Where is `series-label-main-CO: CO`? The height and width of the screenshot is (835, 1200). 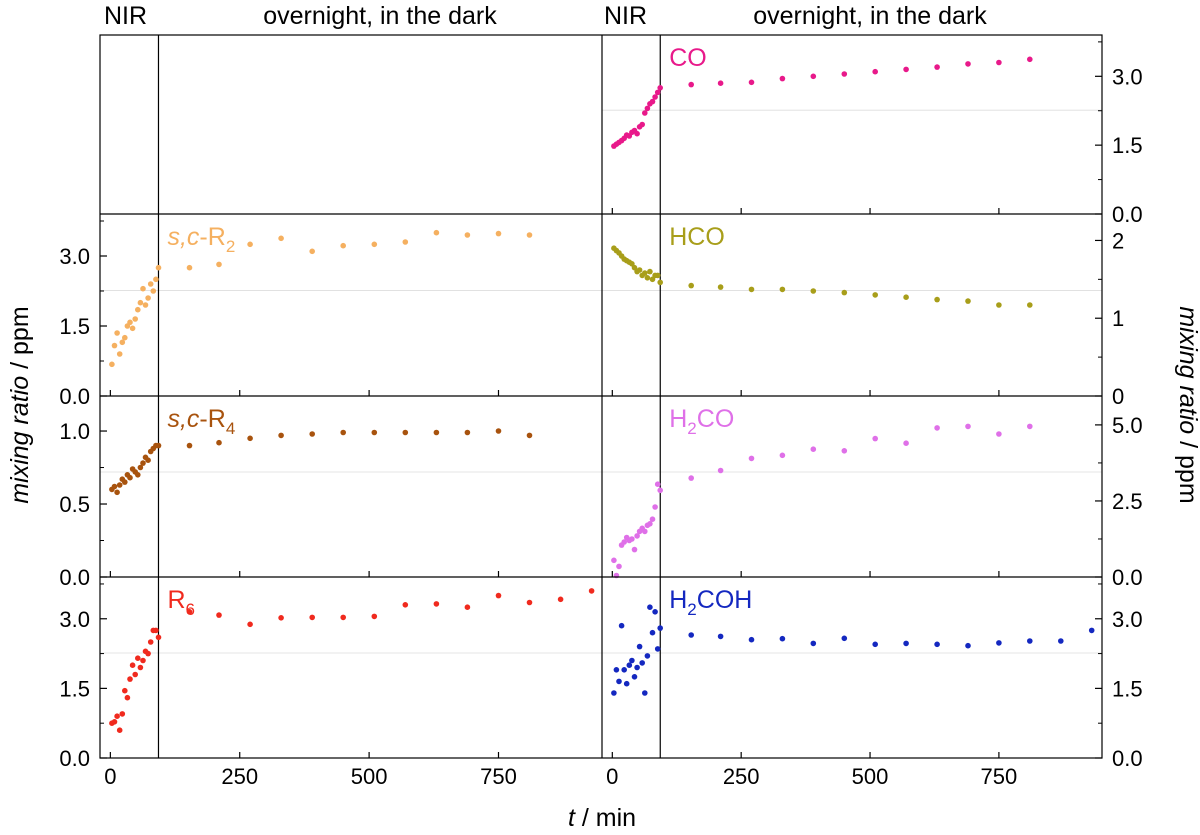
series-label-main-CO: CO is located at coordinates (688, 58).